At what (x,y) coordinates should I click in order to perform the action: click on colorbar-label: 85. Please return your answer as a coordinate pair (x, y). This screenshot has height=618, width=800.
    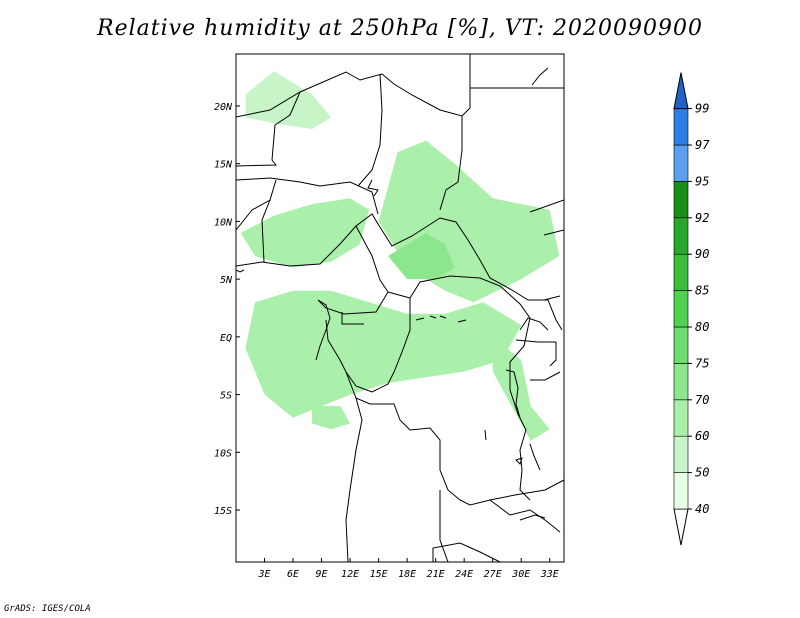
    Looking at the image, I should click on (702, 291).